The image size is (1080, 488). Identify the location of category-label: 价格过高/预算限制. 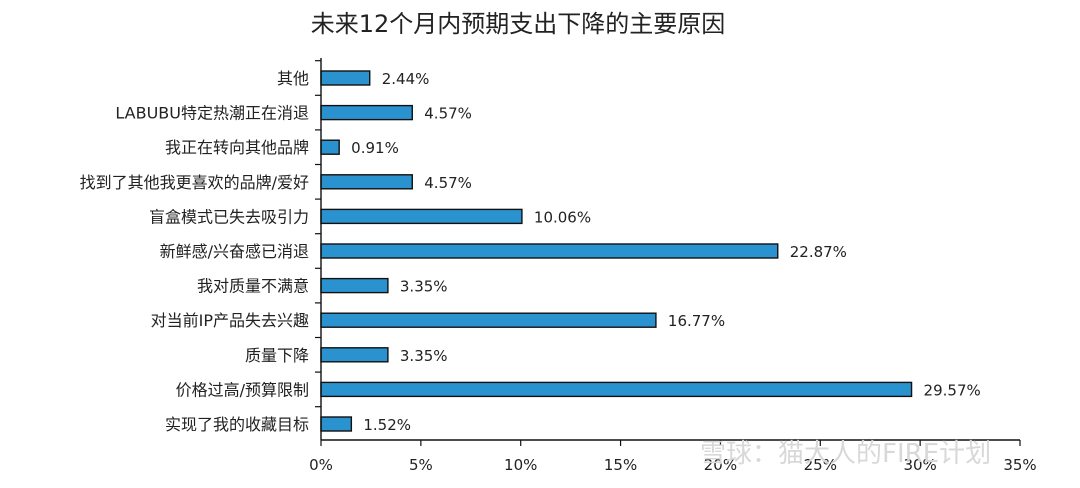
(242, 389).